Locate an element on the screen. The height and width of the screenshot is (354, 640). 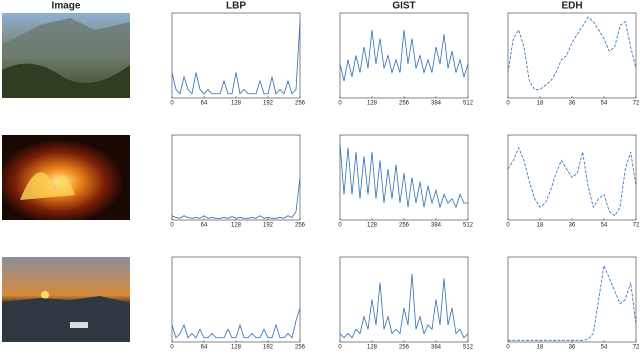
photo-fire is located at coordinates (66, 177).